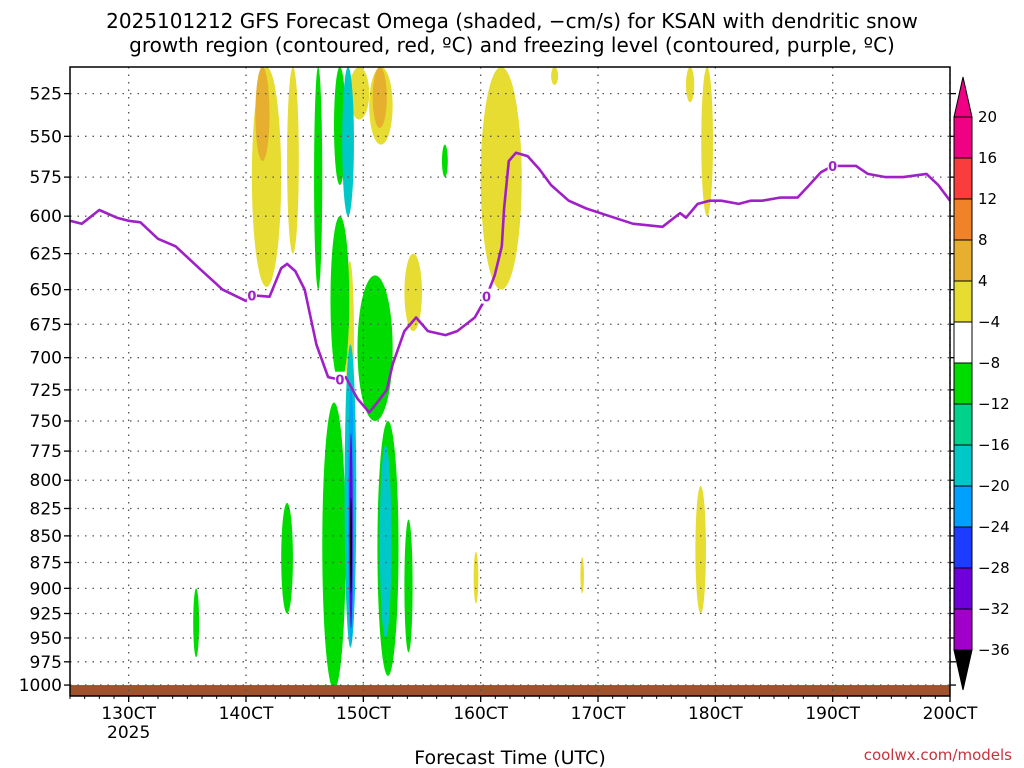 Image resolution: width=1024 pixels, height=768 pixels. I want to click on colorbar-label: −20, so click(994, 486).